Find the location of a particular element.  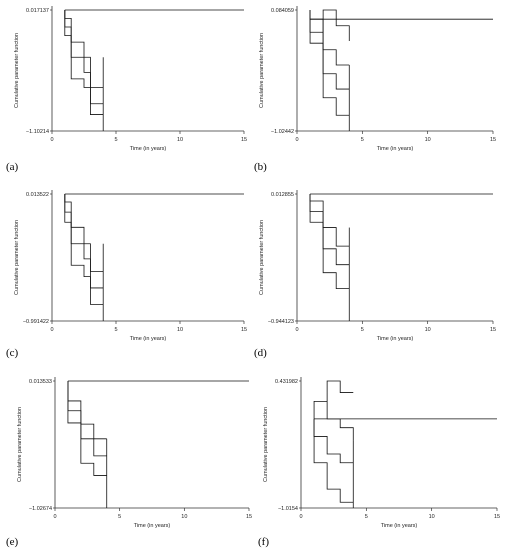

y-tick-label-bottom: −1.10214 is located at coordinates (37, 132).